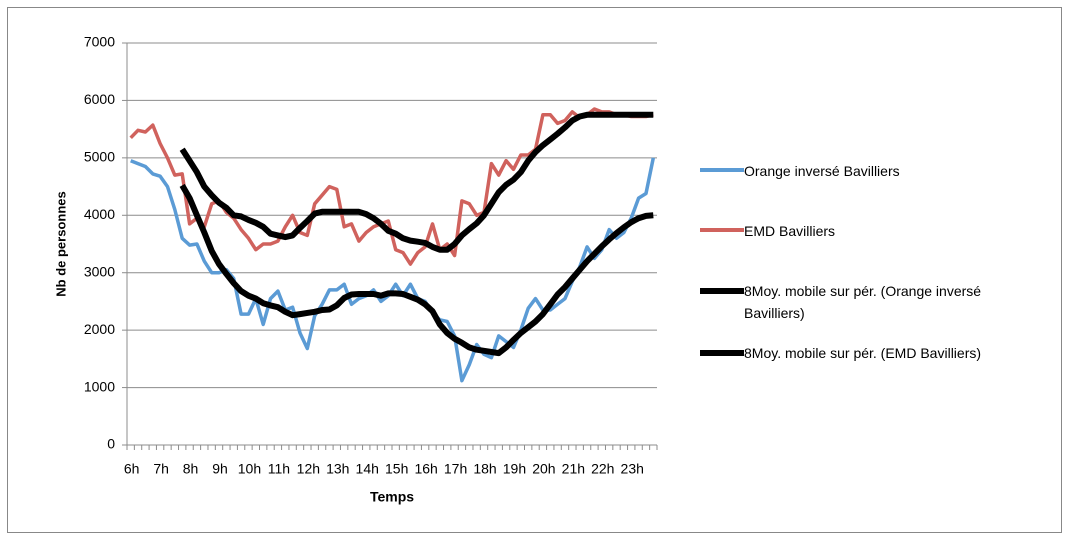 This screenshot has width=1068, height=539. What do you see at coordinates (99, 214) in the screenshot?
I see `y-tick-label: 4000` at bounding box center [99, 214].